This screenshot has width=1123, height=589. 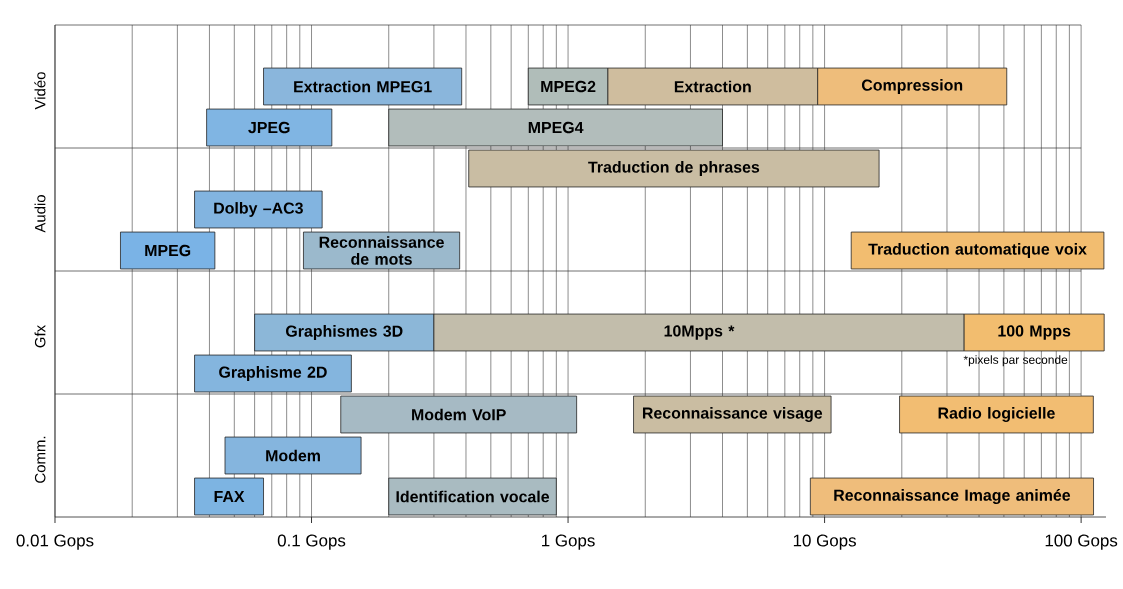 What do you see at coordinates (977, 250) in the screenshot?
I see `series-label: Traduction automatique voix` at bounding box center [977, 250].